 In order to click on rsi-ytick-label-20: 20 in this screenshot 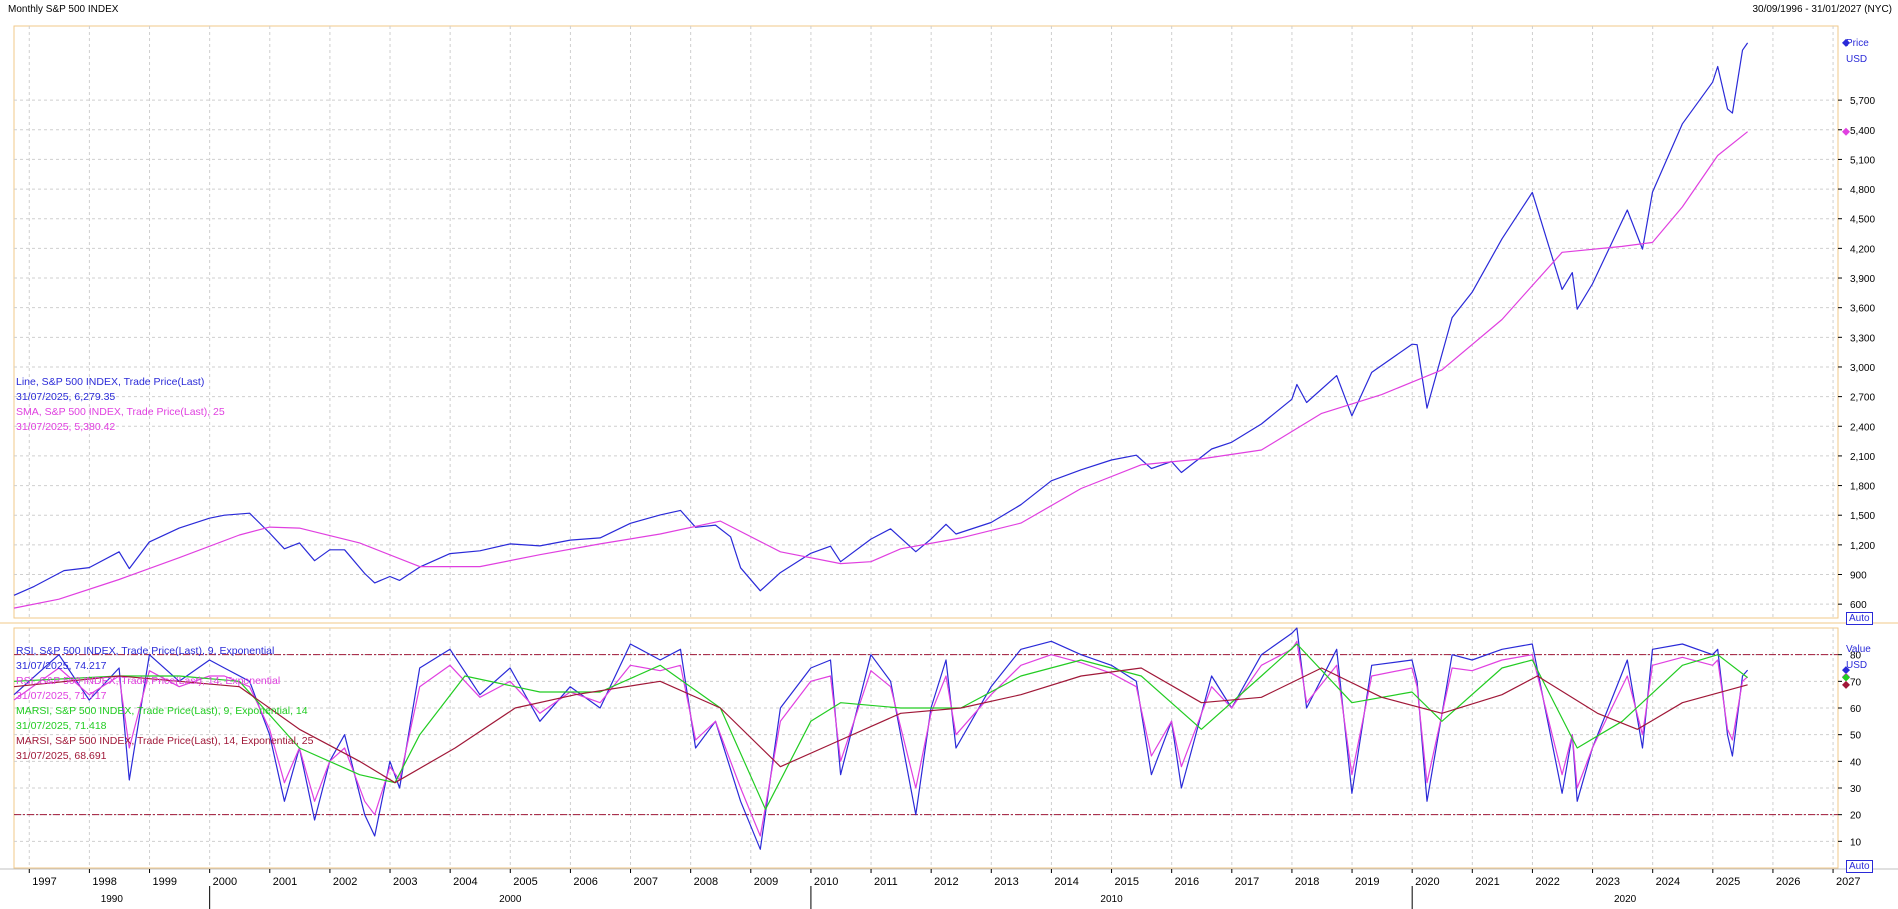, I will do `click(1856, 816)`.